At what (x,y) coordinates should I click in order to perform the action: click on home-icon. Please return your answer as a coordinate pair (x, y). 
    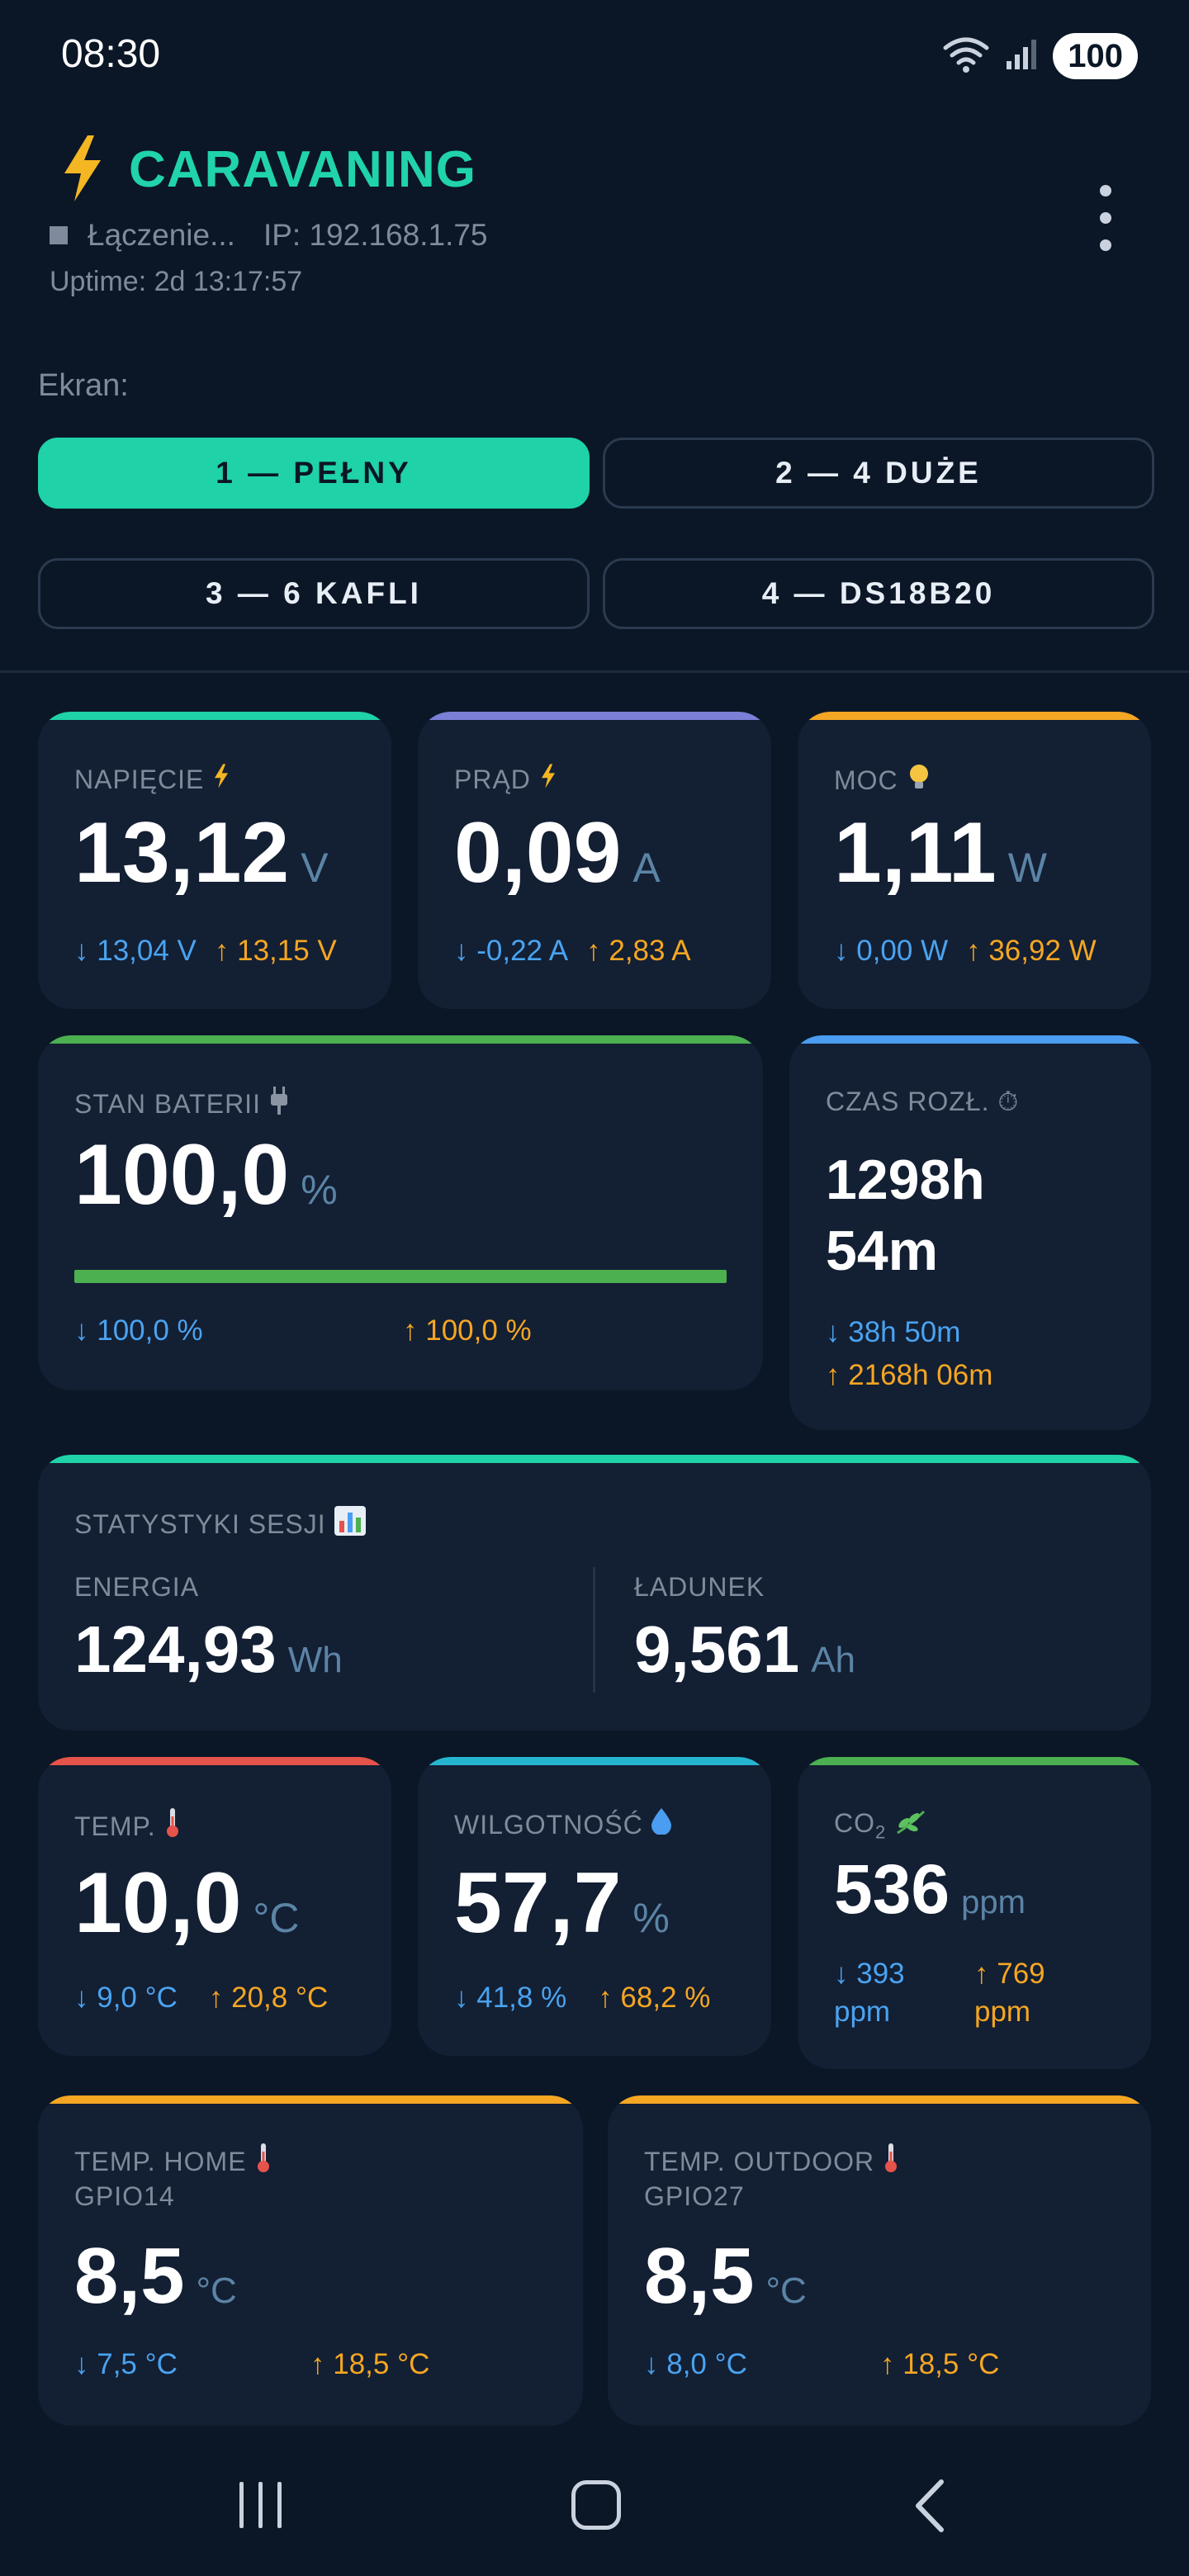
    Looking at the image, I should click on (596, 2505).